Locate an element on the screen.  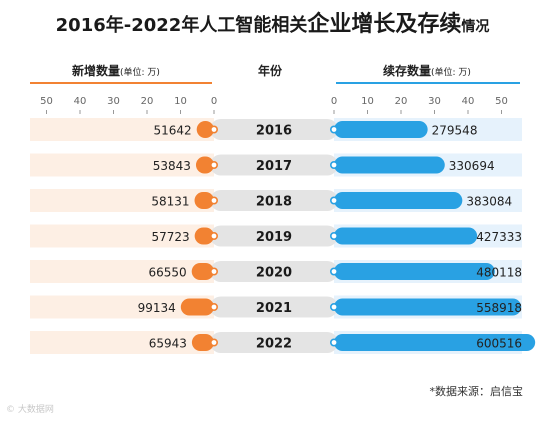
left-axis-tick: 40 is located at coordinates (80, 101).